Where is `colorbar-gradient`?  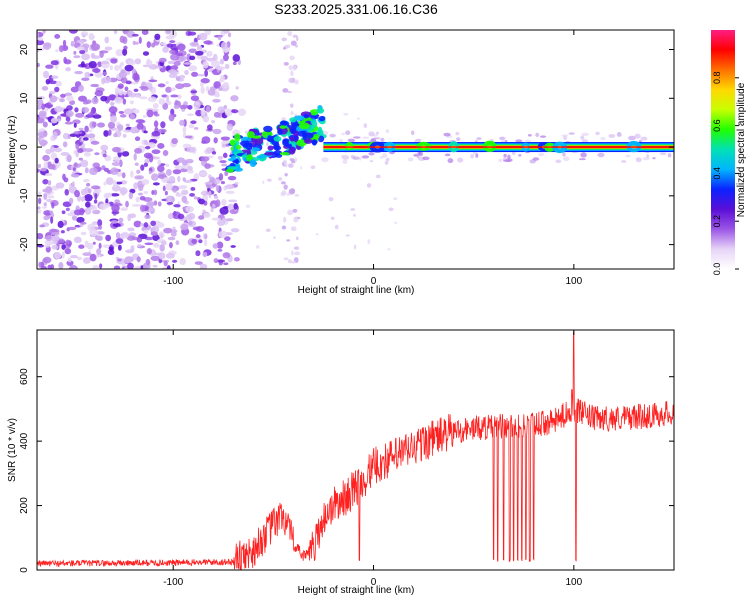 colorbar-gradient is located at coordinates (723, 149).